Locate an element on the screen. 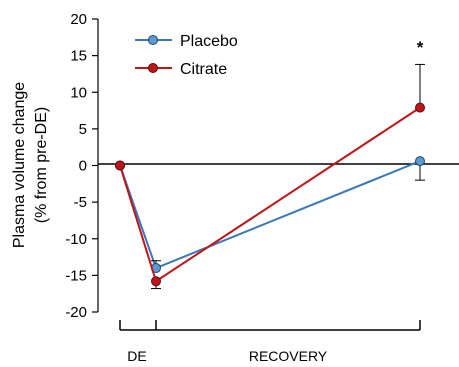 This screenshot has width=459, height=367. legend: Placebo Citrate is located at coordinates (186, 55).